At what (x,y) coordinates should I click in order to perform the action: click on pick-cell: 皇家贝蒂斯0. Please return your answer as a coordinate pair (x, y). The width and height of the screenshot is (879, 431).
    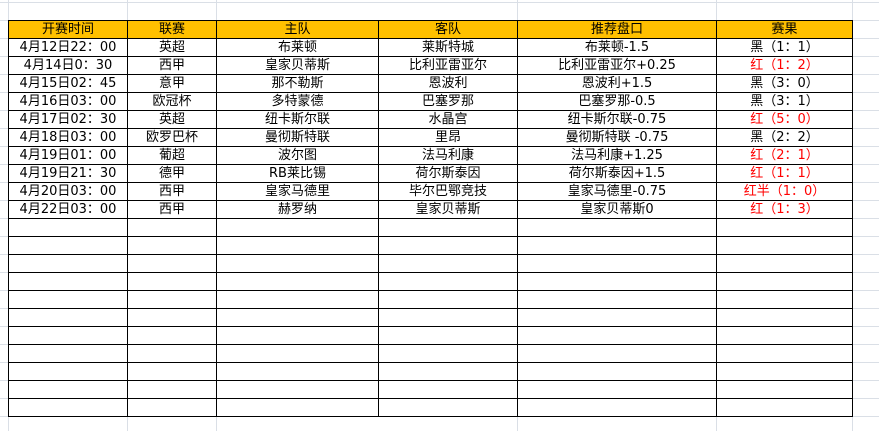
    Looking at the image, I should click on (617, 209).